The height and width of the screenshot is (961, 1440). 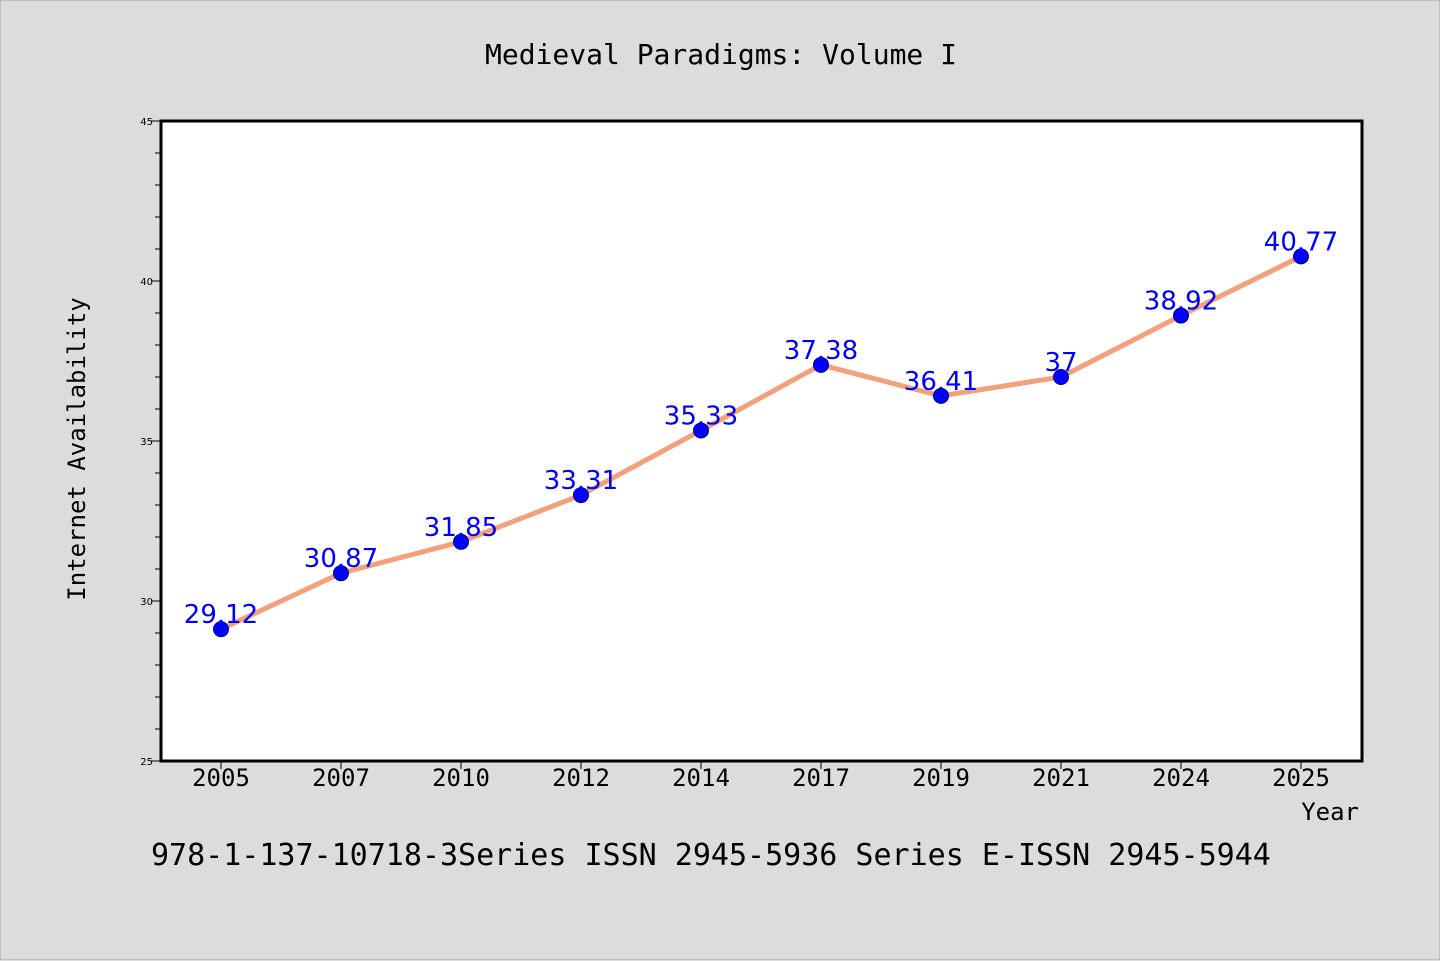 I want to click on y-axis-label: Internet Availability, so click(x=77, y=448).